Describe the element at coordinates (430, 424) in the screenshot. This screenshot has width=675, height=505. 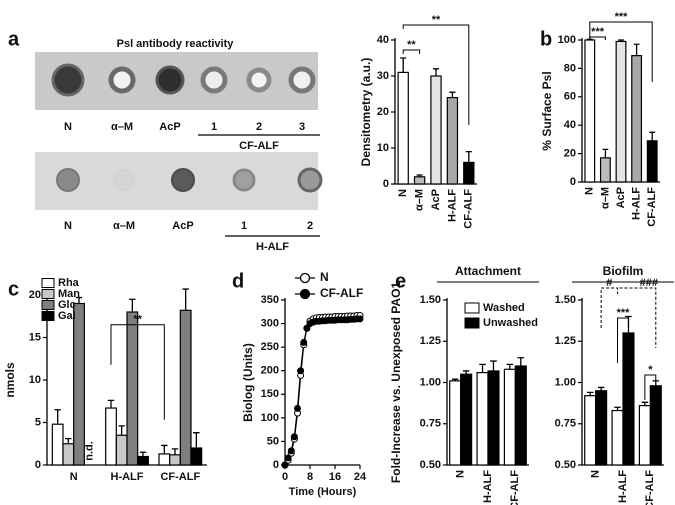
I see `y-tick-label: 0.75` at that location.